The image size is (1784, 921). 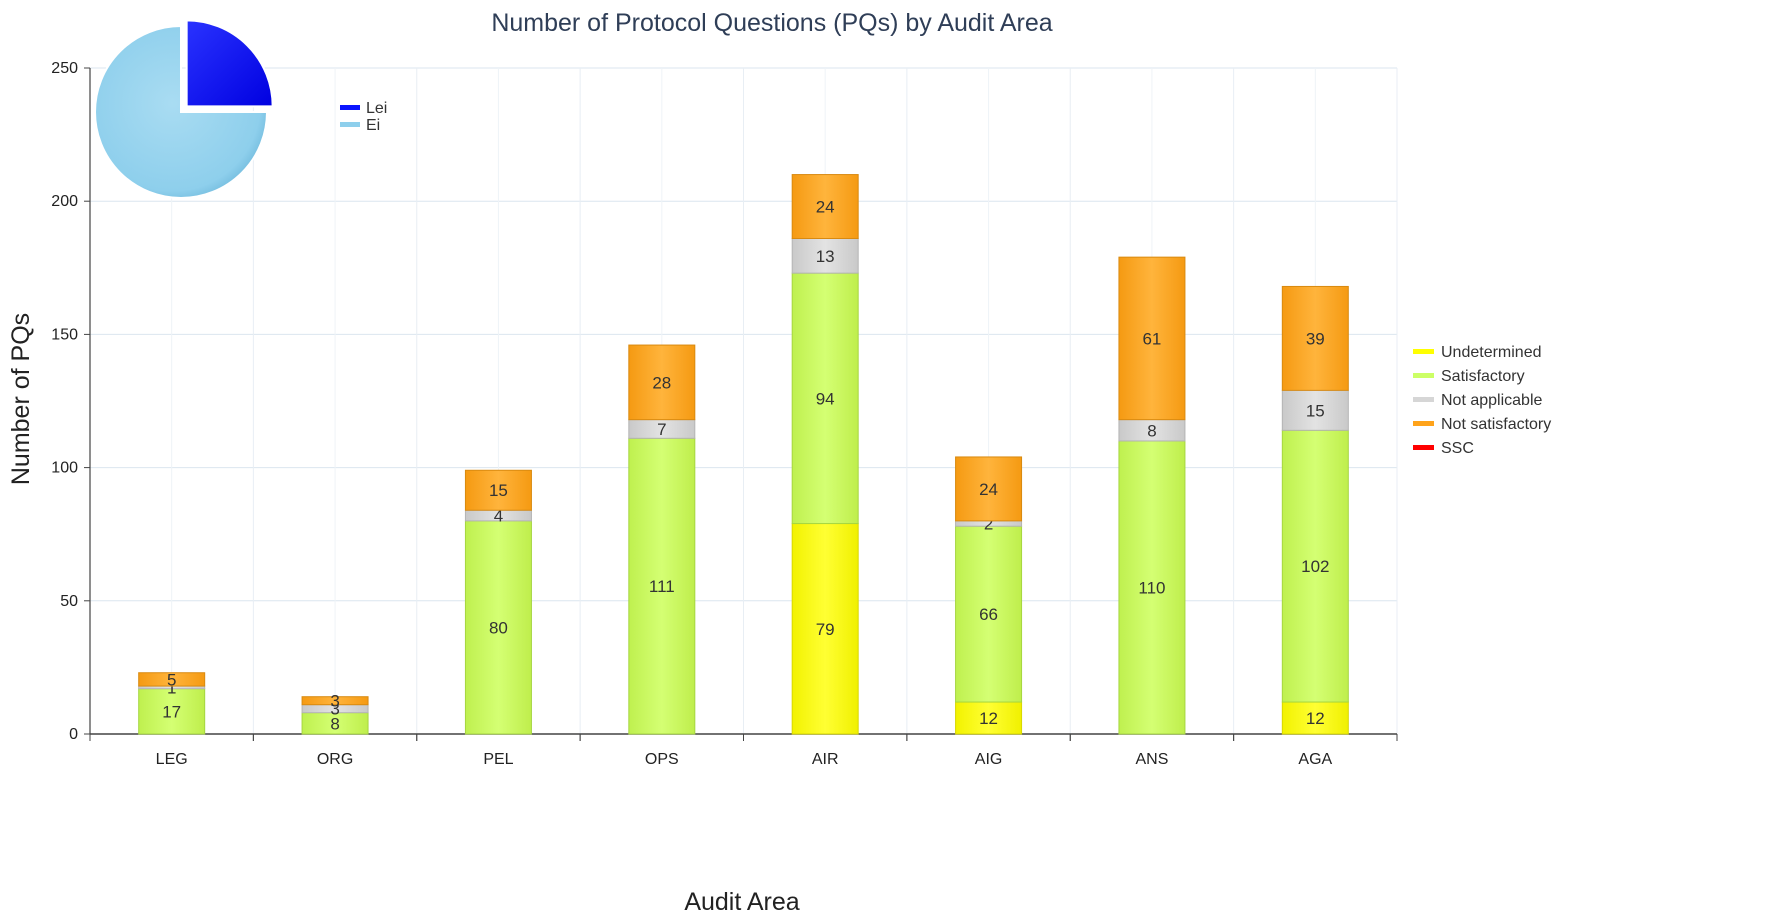 I want to click on bar-data-label: 7, so click(x=661, y=429).